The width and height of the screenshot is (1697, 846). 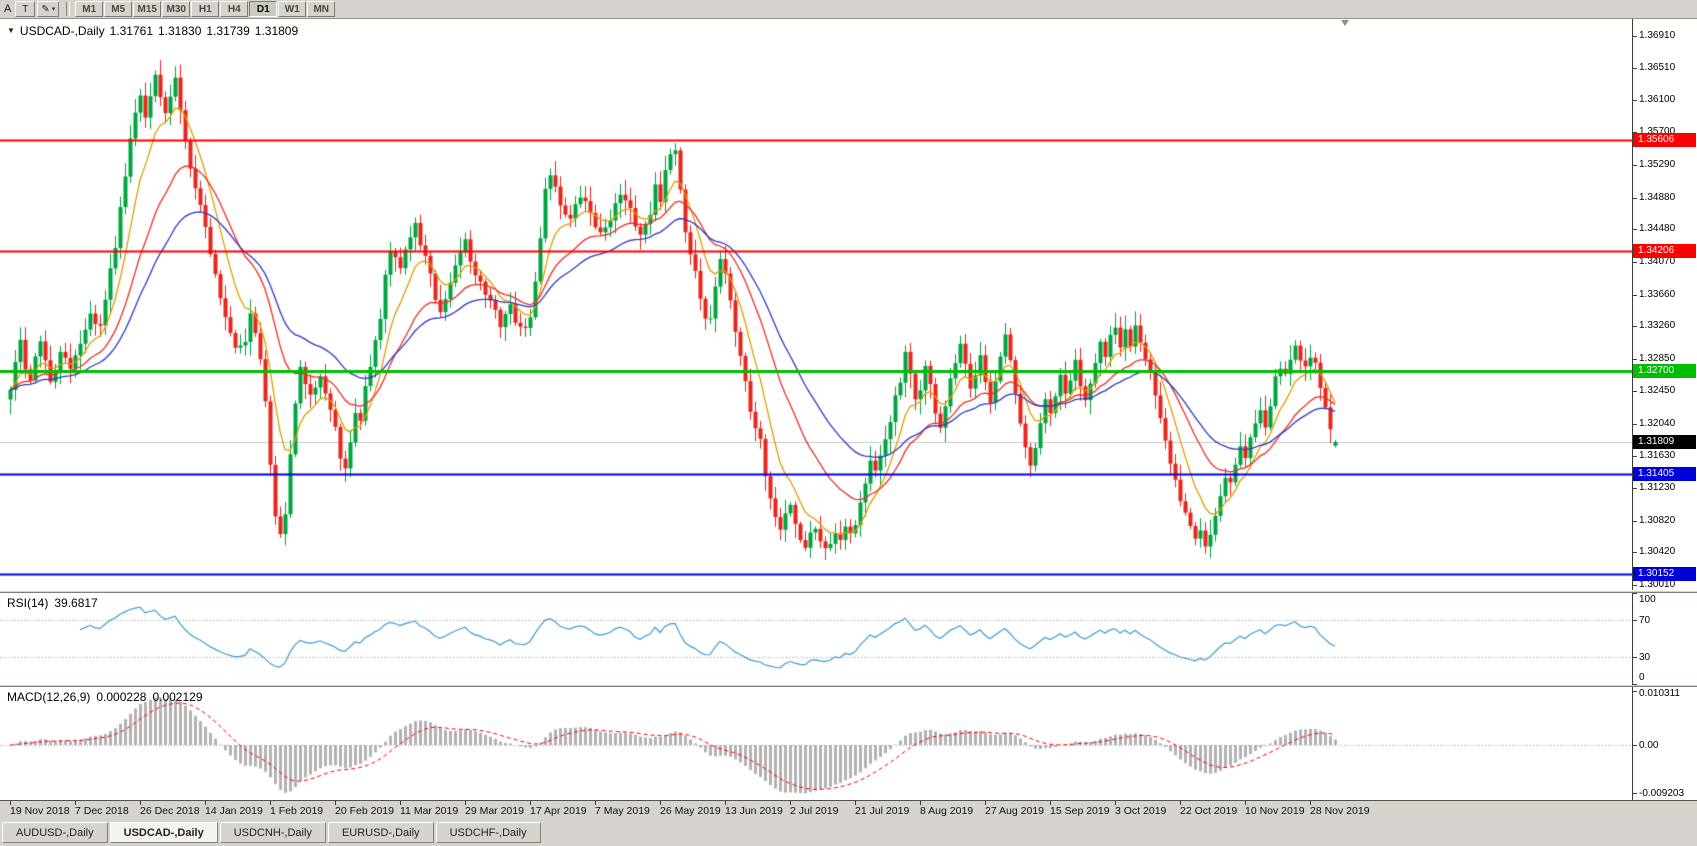 What do you see at coordinates (364, 811) in the screenshot?
I see `date-label: 20 Feb 2019` at bounding box center [364, 811].